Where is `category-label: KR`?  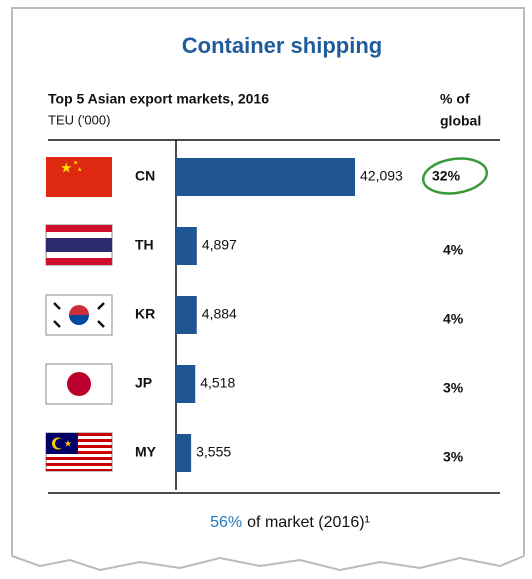
category-label: KR is located at coordinates (145, 314).